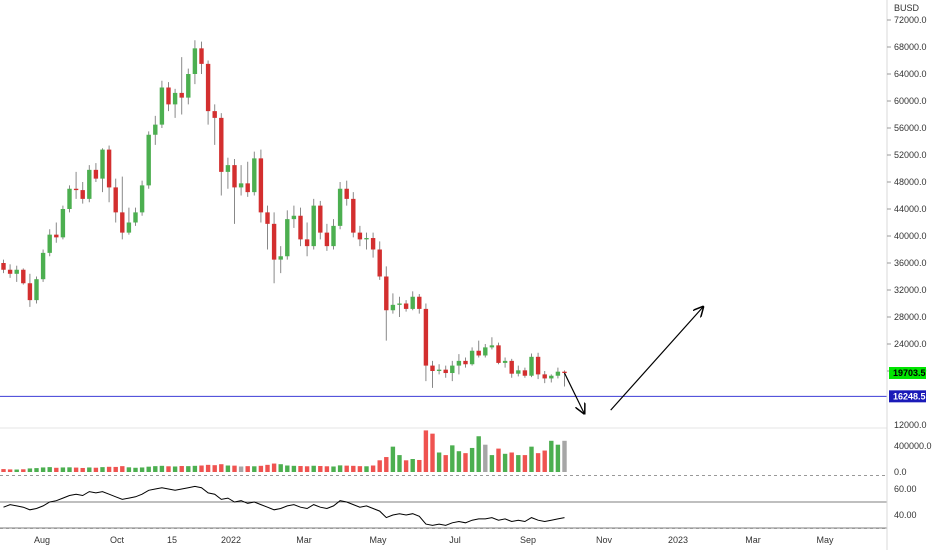  I want to click on y-tick-label: 56000.0, so click(910, 128).